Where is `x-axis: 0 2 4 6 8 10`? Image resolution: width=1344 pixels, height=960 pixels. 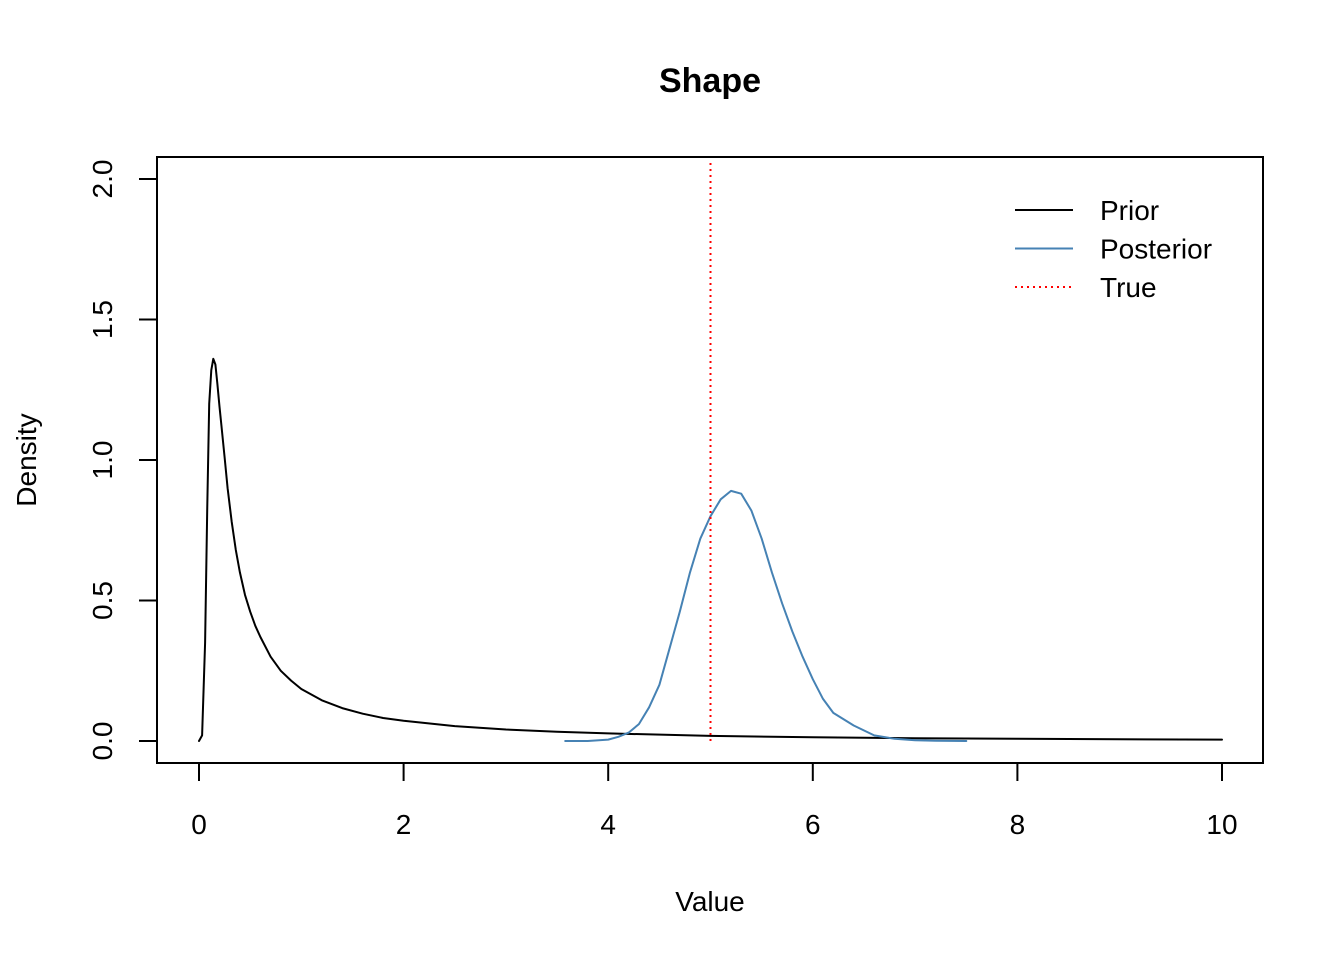 x-axis: 0 2 4 6 8 10 is located at coordinates (714, 801).